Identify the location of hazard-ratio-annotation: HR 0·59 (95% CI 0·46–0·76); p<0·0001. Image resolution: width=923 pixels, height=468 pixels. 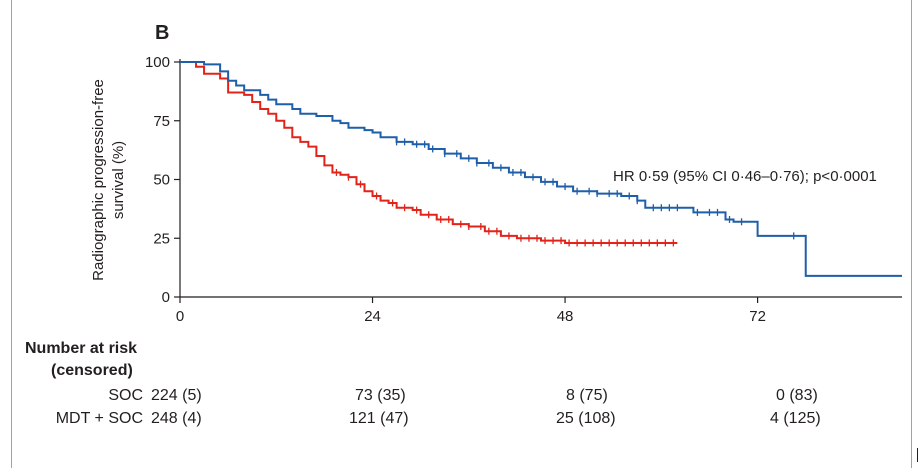
(745, 176).